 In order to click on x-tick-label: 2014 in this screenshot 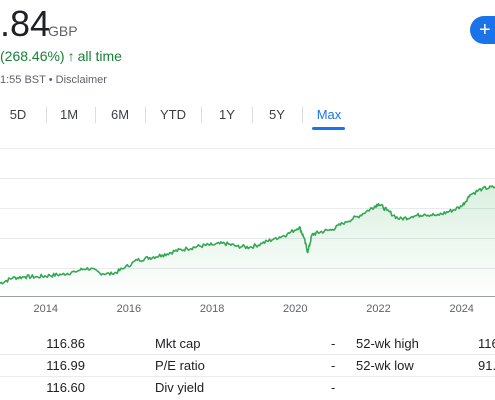, I will do `click(46, 309)`.